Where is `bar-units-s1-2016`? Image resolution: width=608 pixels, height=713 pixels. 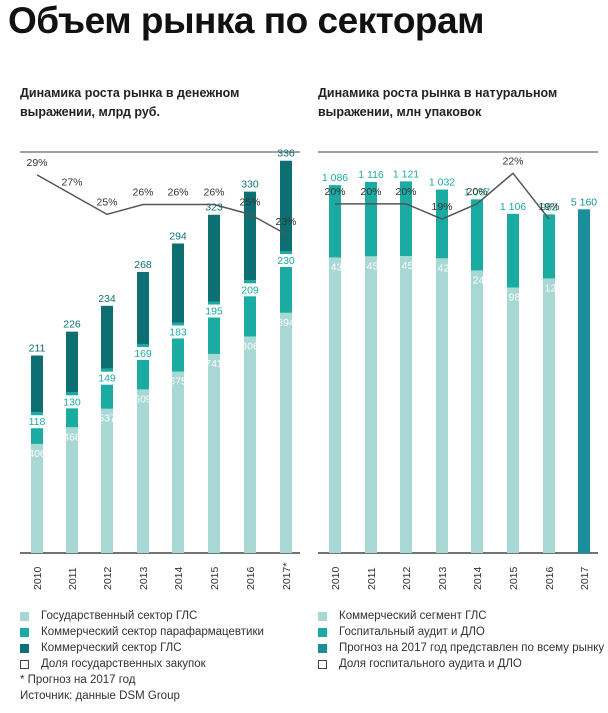
bar-units-s1-2016 is located at coordinates (549, 246).